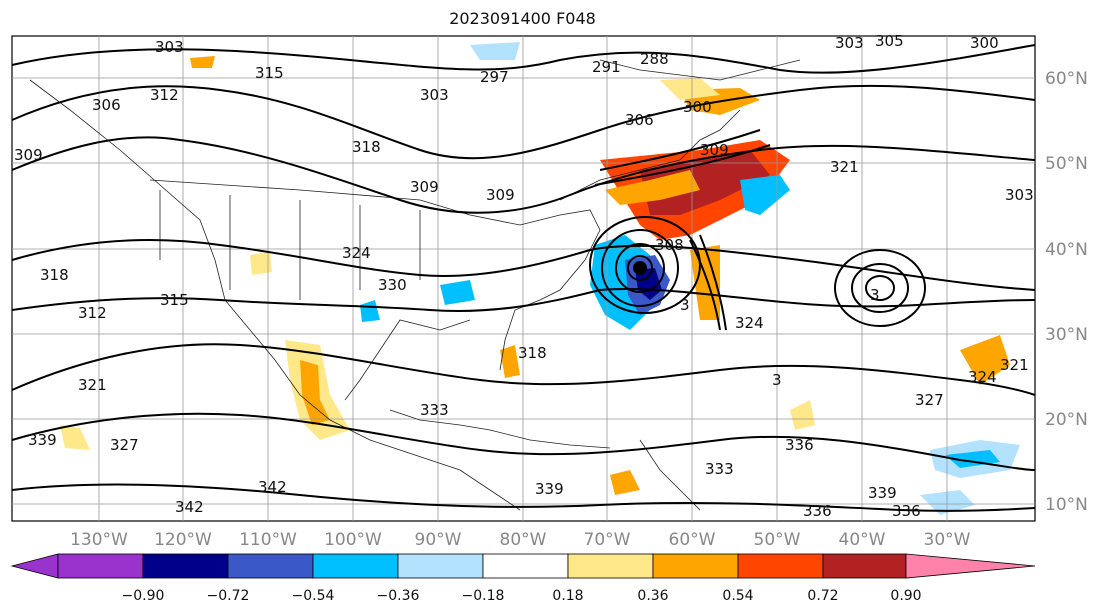  I want to click on colorbar-tick: 0.36, so click(652, 596).